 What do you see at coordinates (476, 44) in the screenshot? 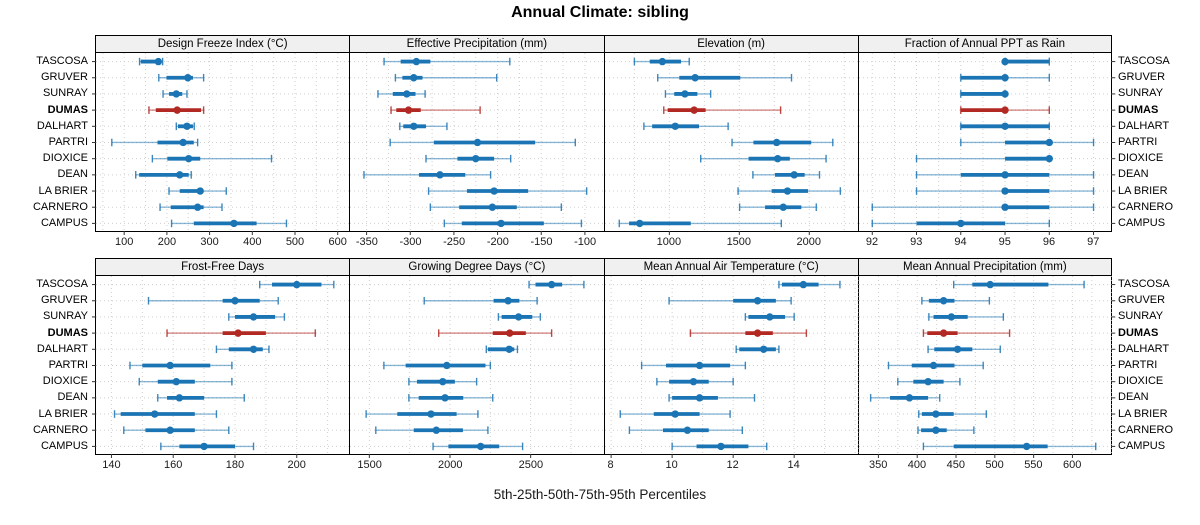
I see `panel-strip: Effective Precipitation (mm)` at bounding box center [476, 44].